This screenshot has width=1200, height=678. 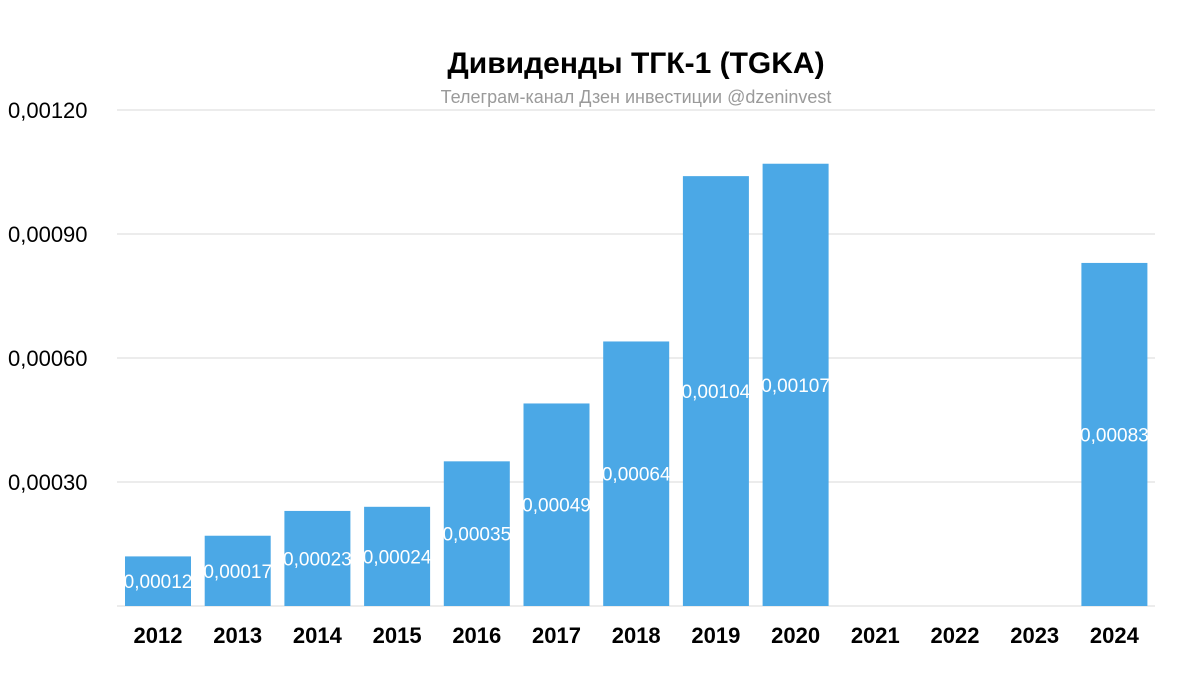 I want to click on chart-title: Дивиденды ТГК-1 (TGKA), so click(x=635, y=63).